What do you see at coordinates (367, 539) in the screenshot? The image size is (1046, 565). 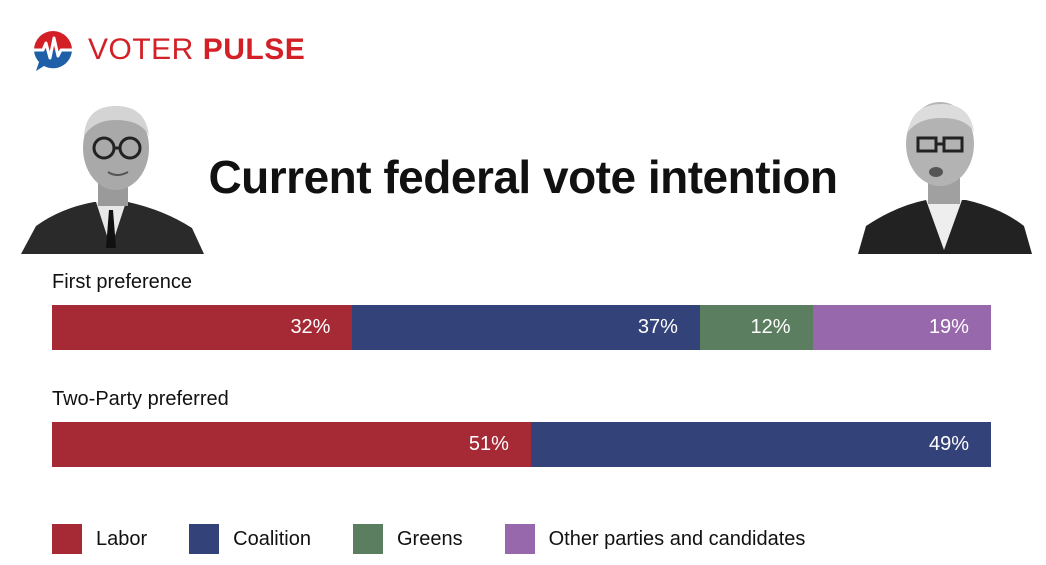 I see `legend-swatch-greens` at bounding box center [367, 539].